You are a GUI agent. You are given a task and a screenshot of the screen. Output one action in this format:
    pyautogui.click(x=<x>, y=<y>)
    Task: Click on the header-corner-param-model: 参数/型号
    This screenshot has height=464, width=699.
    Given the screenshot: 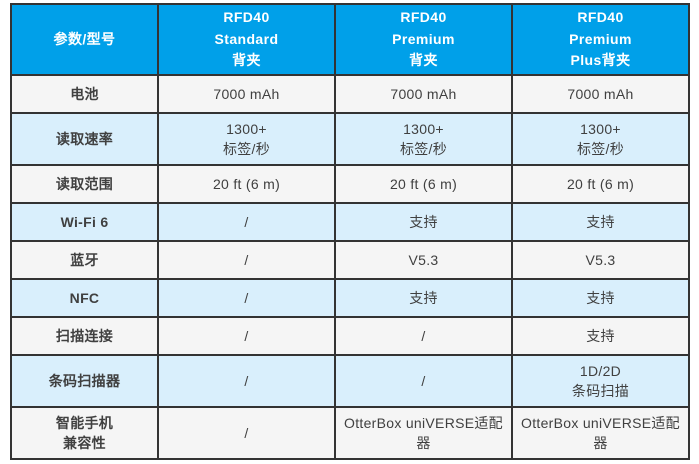 What is the action you would take?
    pyautogui.click(x=84, y=39)
    